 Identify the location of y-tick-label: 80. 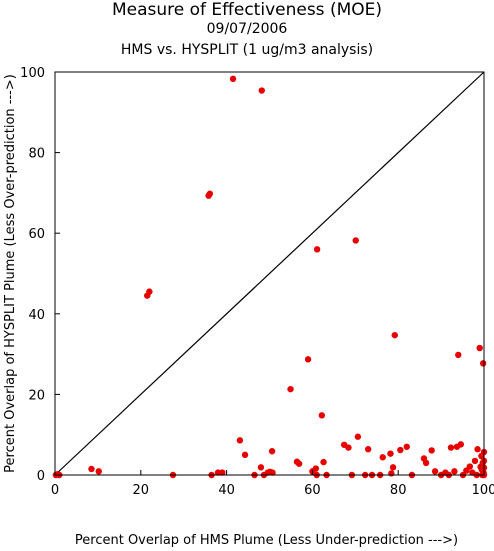
(36, 154).